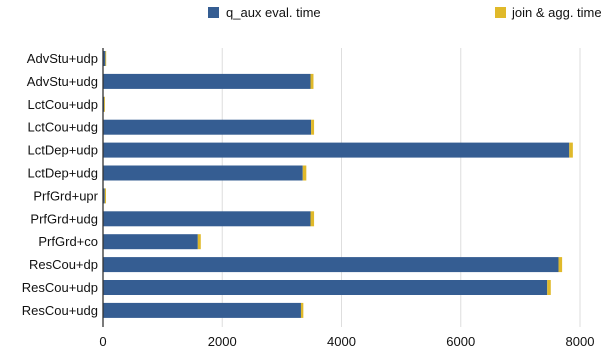  What do you see at coordinates (63, 127) in the screenshot?
I see `category-label: LctCou+udg` at bounding box center [63, 127].